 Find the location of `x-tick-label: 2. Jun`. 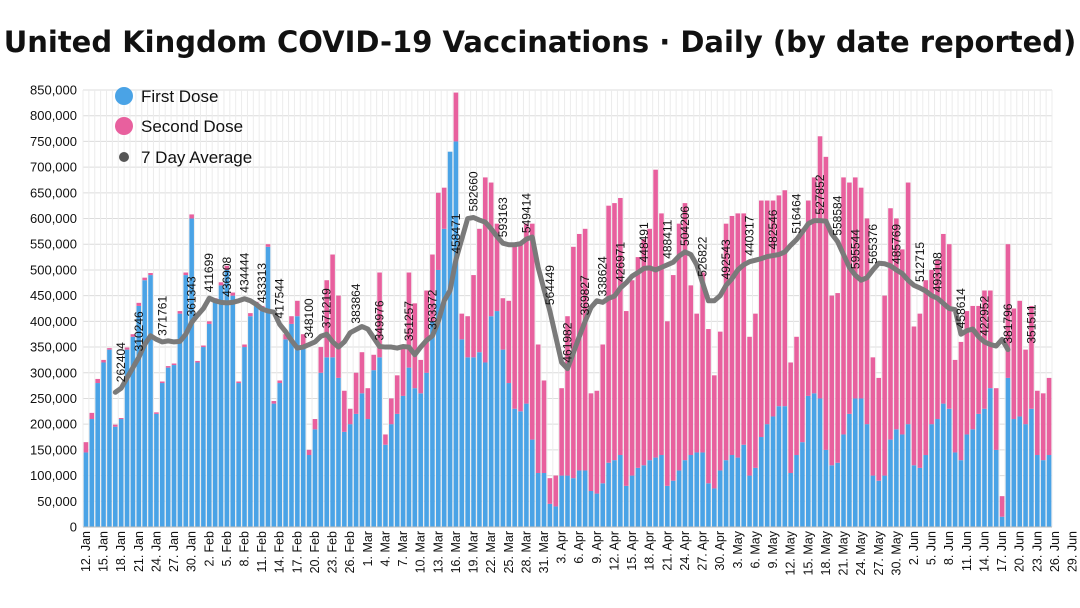

x-tick-label: 2. Jun is located at coordinates (914, 548).